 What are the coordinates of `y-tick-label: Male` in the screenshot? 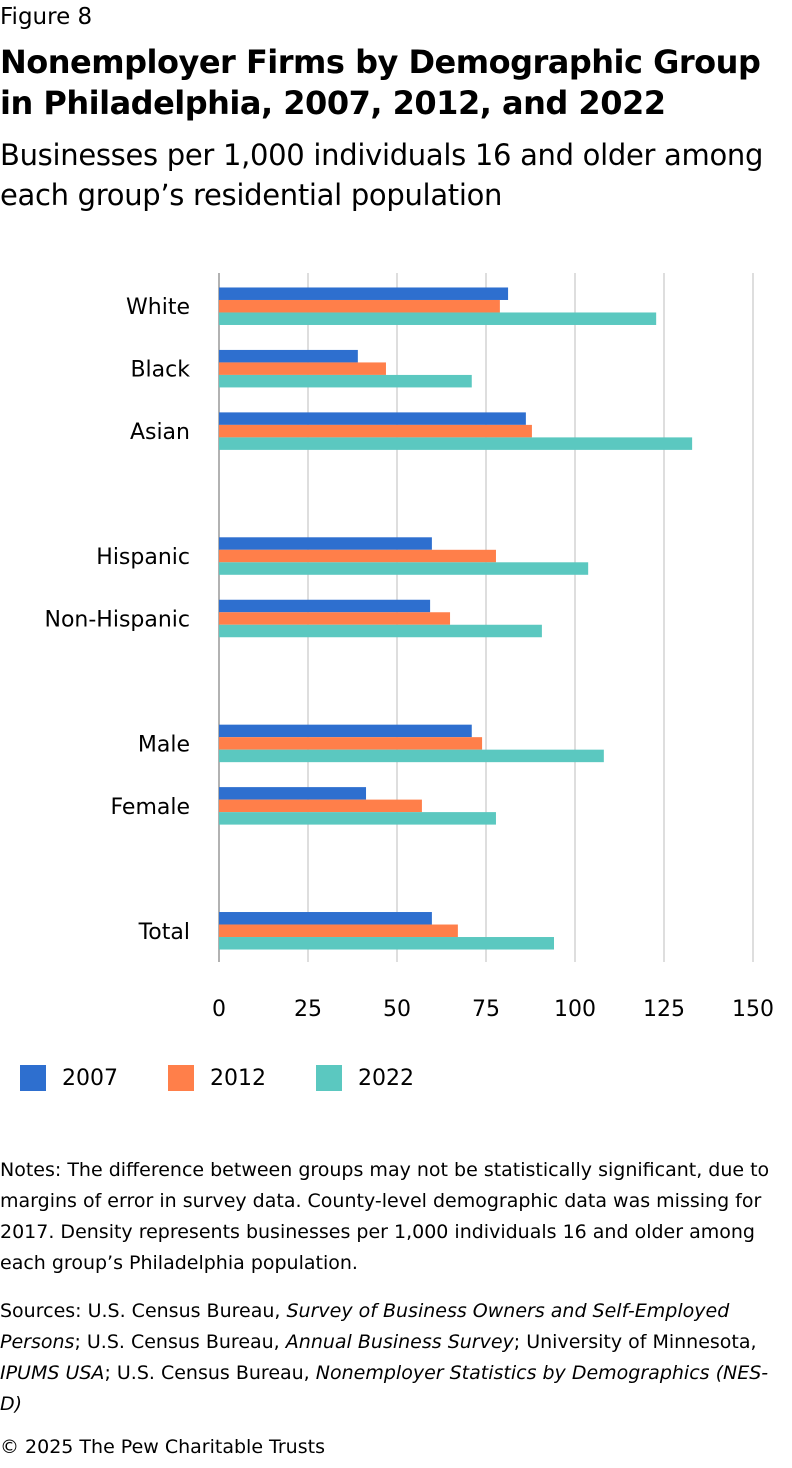 It's located at (164, 744).